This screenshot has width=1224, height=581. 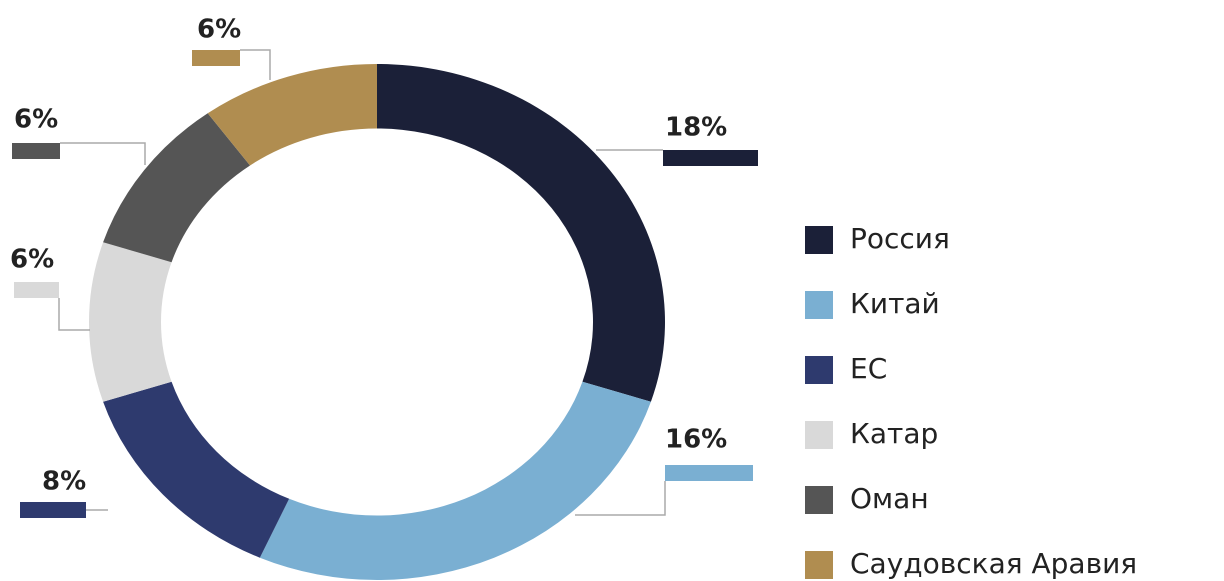 What do you see at coordinates (696, 440) in the screenshot?
I see `value-label: 16%` at bounding box center [696, 440].